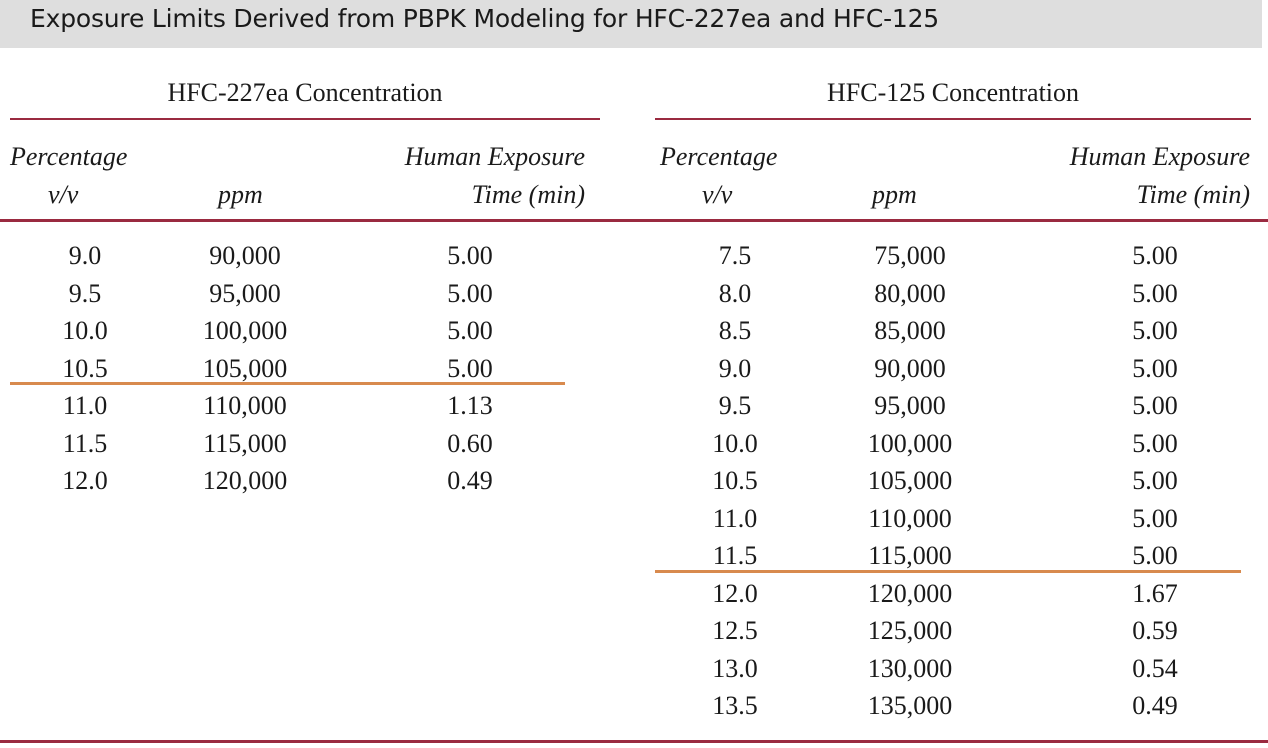  What do you see at coordinates (948, 571) in the screenshot?
I see `threshold-line-hfc125` at bounding box center [948, 571].